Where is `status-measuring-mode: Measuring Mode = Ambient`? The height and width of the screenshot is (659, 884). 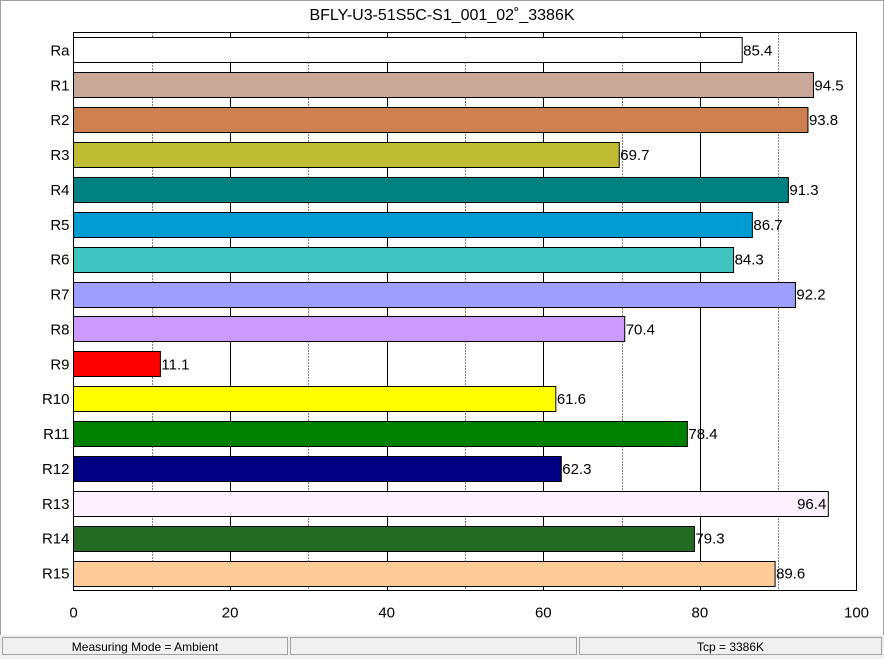 status-measuring-mode: Measuring Mode = Ambient is located at coordinates (145, 646).